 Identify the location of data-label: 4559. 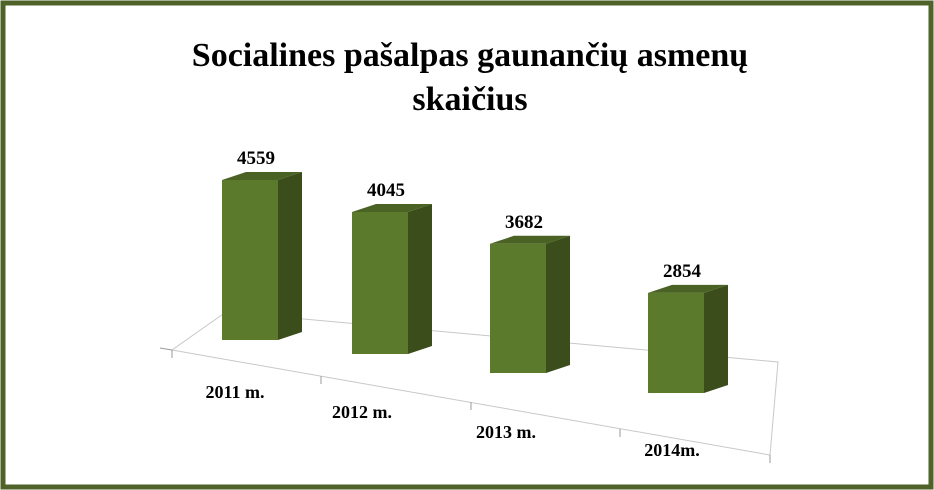
(256, 158).